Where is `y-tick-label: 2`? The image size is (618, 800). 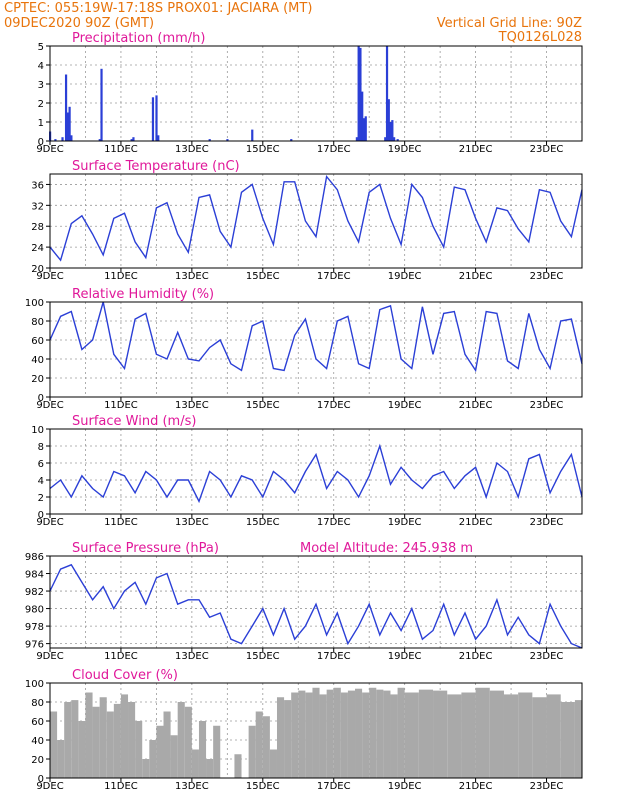
y-tick-label: 2 is located at coordinates (41, 498).